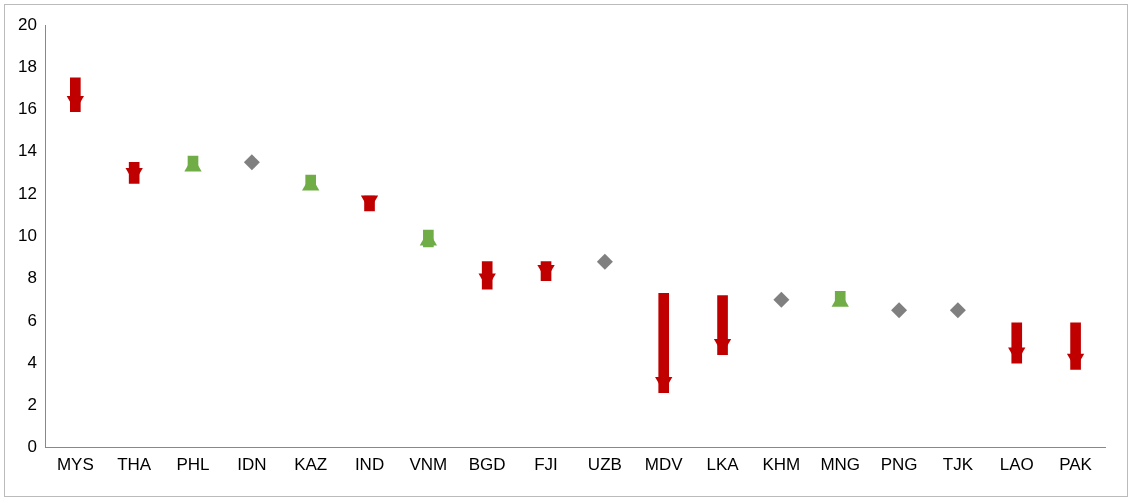 This screenshot has width=1132, height=501. What do you see at coordinates (369, 465) in the screenshot?
I see `x-tick-label: IND` at bounding box center [369, 465].